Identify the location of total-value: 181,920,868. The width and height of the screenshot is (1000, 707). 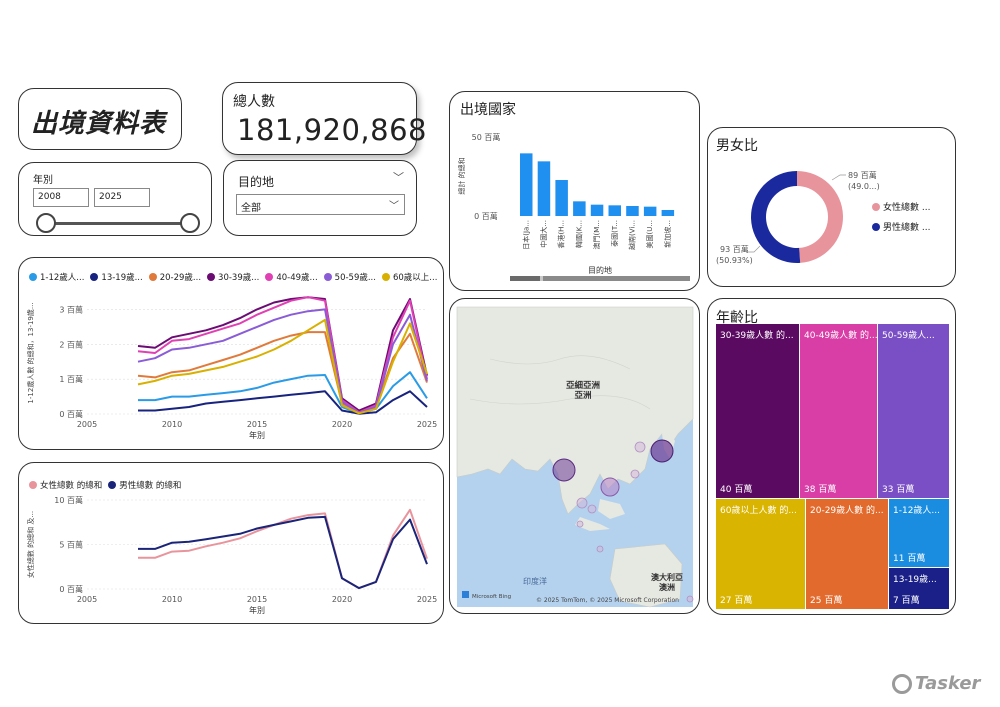
(332, 130).